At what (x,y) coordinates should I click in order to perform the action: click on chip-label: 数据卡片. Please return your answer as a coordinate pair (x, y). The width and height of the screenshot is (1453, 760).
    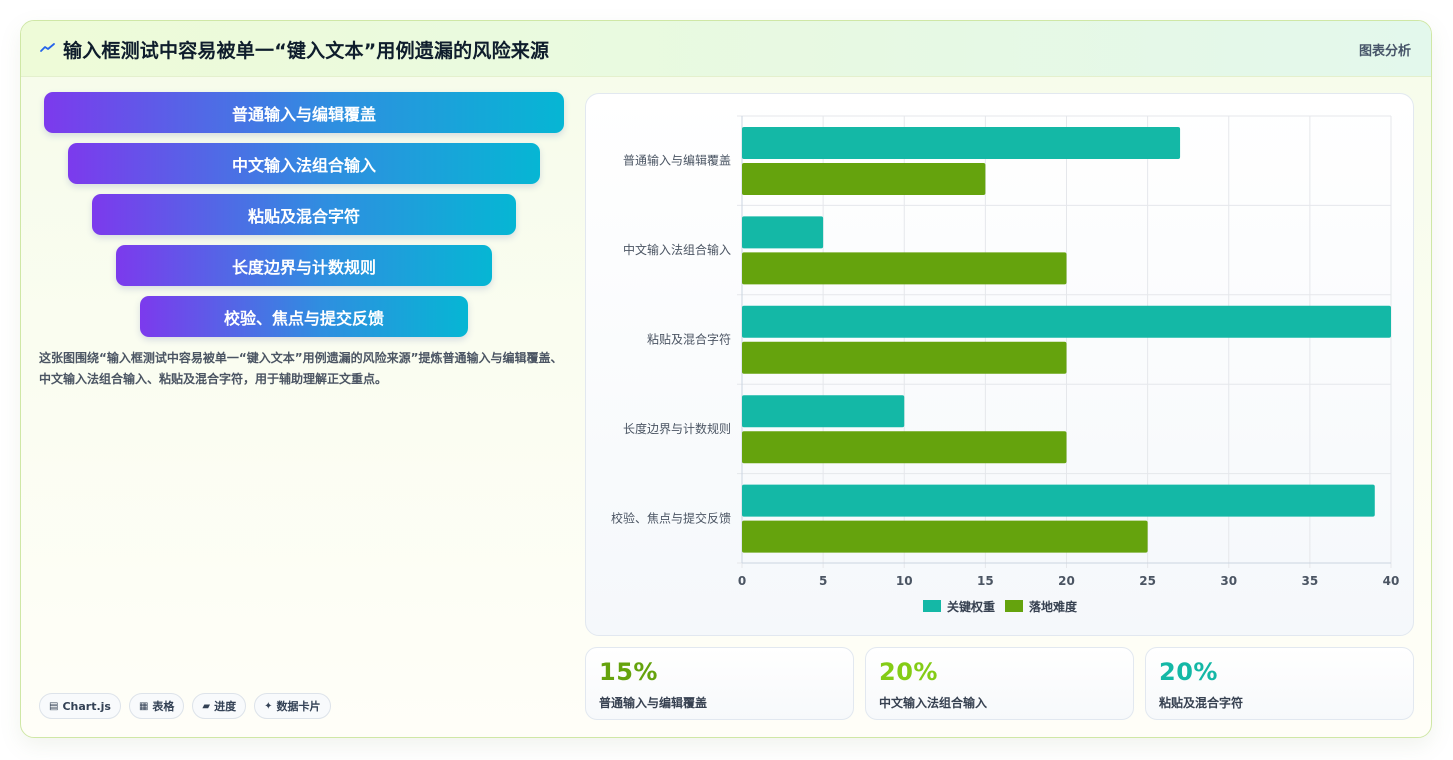
    Looking at the image, I should click on (298, 706).